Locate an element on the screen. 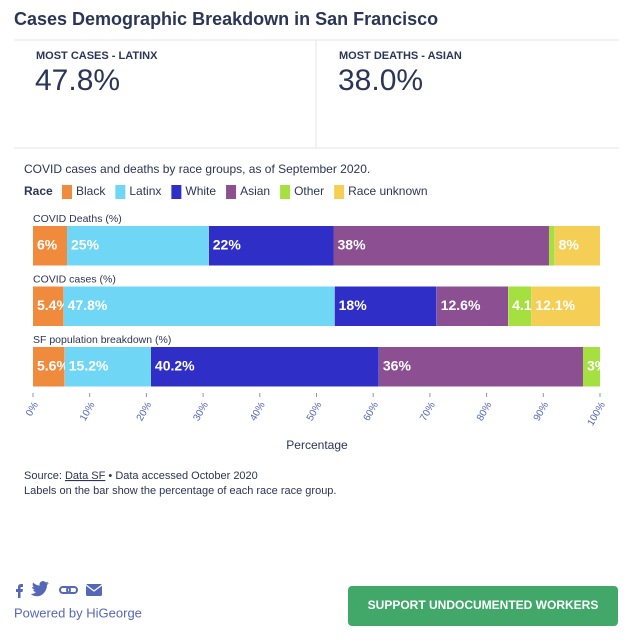  segment: 6% is located at coordinates (50, 246).